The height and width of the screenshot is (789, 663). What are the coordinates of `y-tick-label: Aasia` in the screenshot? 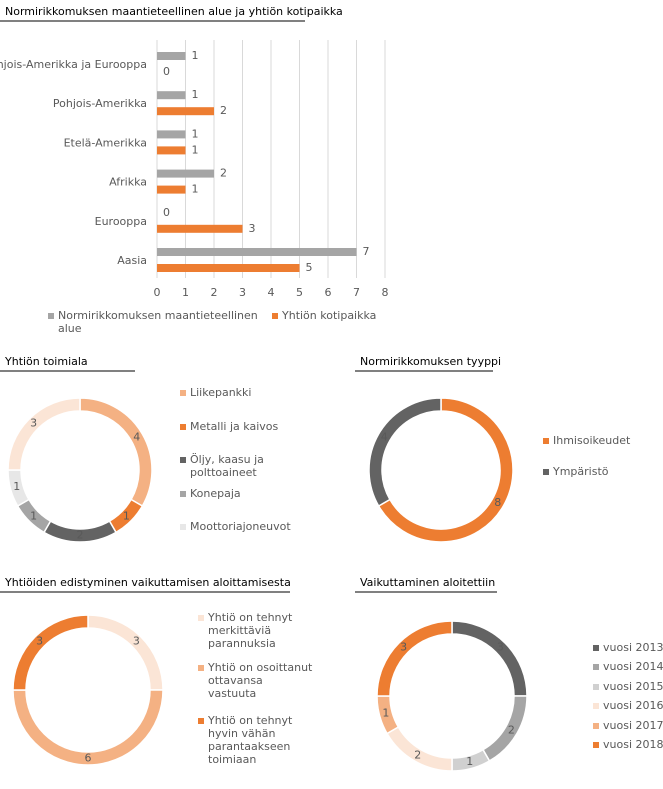 It's located at (132, 260).